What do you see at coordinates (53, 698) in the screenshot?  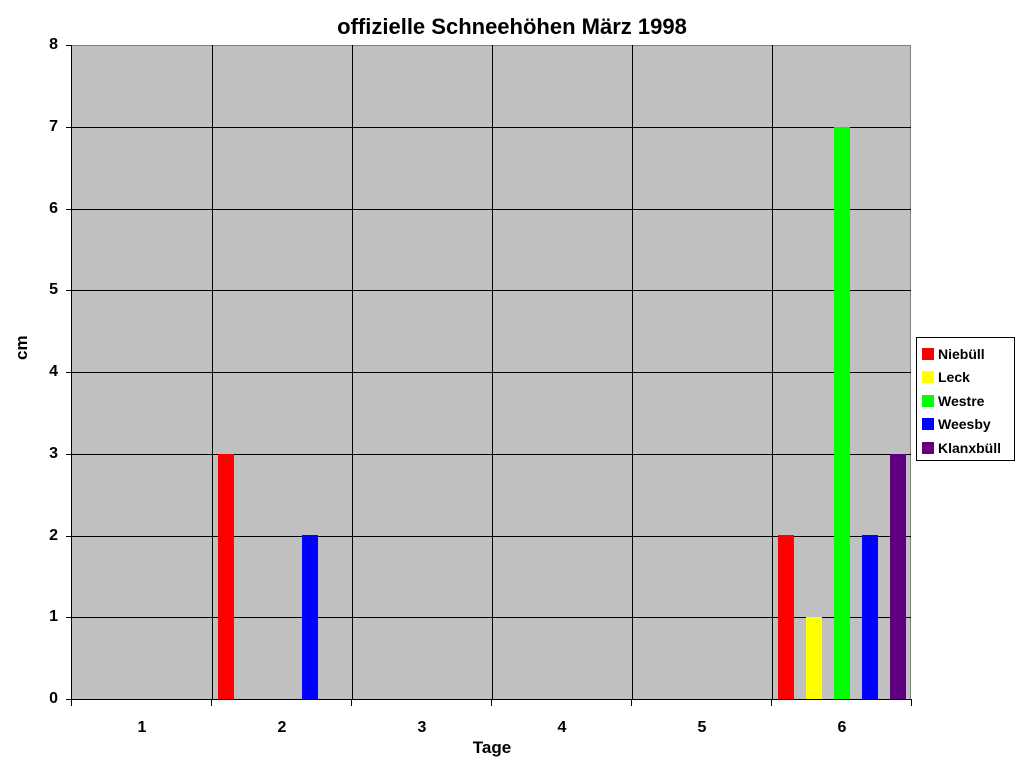 I see `y-tick-label: 0` at bounding box center [53, 698].